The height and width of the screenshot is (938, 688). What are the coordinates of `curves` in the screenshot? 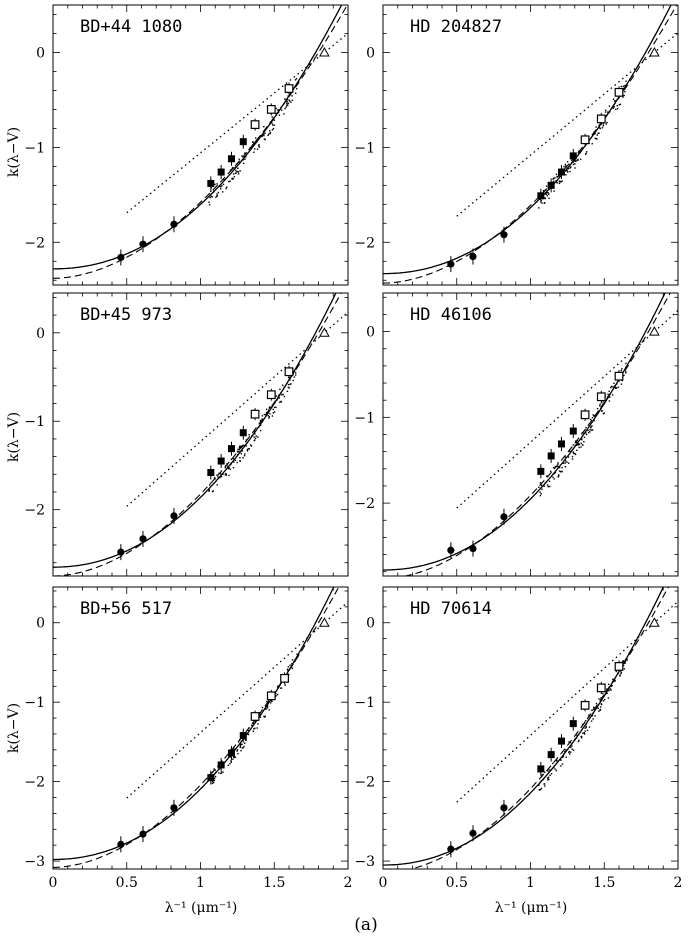 It's located at (530, 434).